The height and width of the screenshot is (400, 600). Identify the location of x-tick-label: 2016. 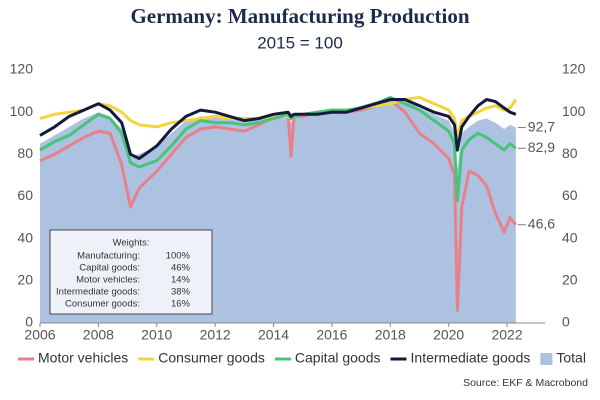
(331, 335).